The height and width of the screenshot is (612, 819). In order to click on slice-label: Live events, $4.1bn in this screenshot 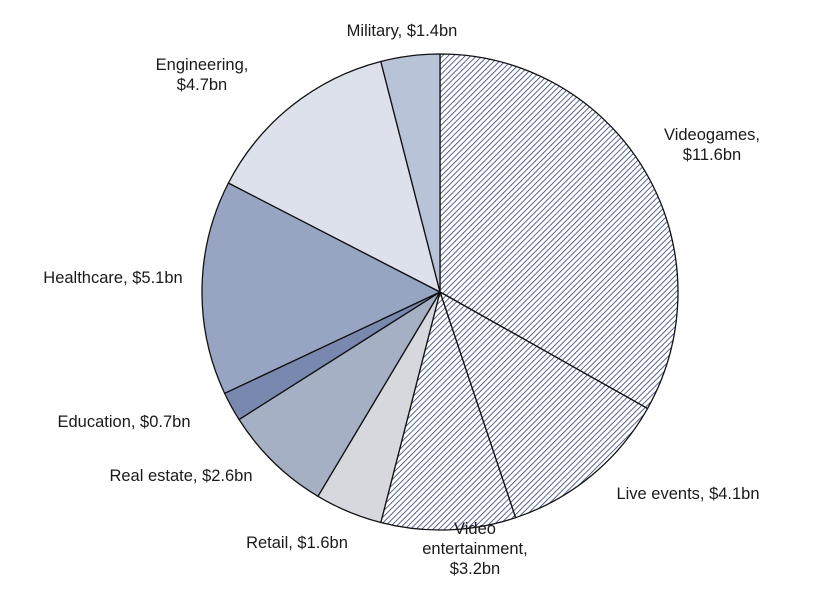, I will do `click(687, 494)`.